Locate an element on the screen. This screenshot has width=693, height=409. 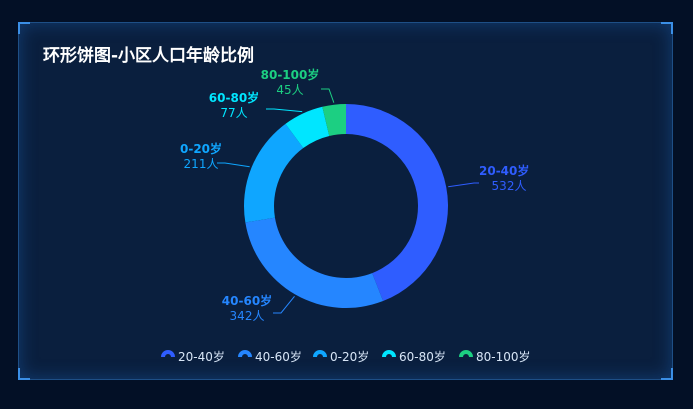
chart-title: 环形饼图-小区人口年龄比例 is located at coordinates (149, 56).